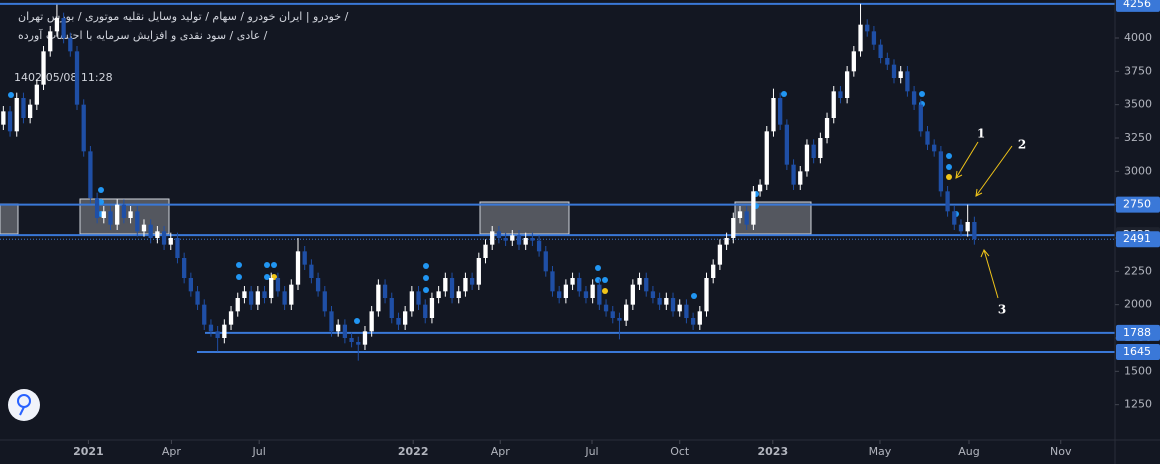 The height and width of the screenshot is (464, 1160). Describe the element at coordinates (1137, 5) in the screenshot. I see `level-label: 4256` at that location.